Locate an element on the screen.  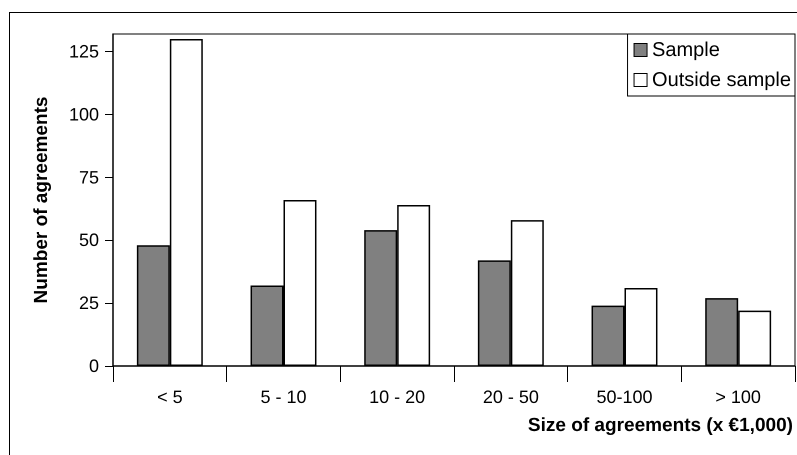
legend-label: Outside sample is located at coordinates (722, 80).